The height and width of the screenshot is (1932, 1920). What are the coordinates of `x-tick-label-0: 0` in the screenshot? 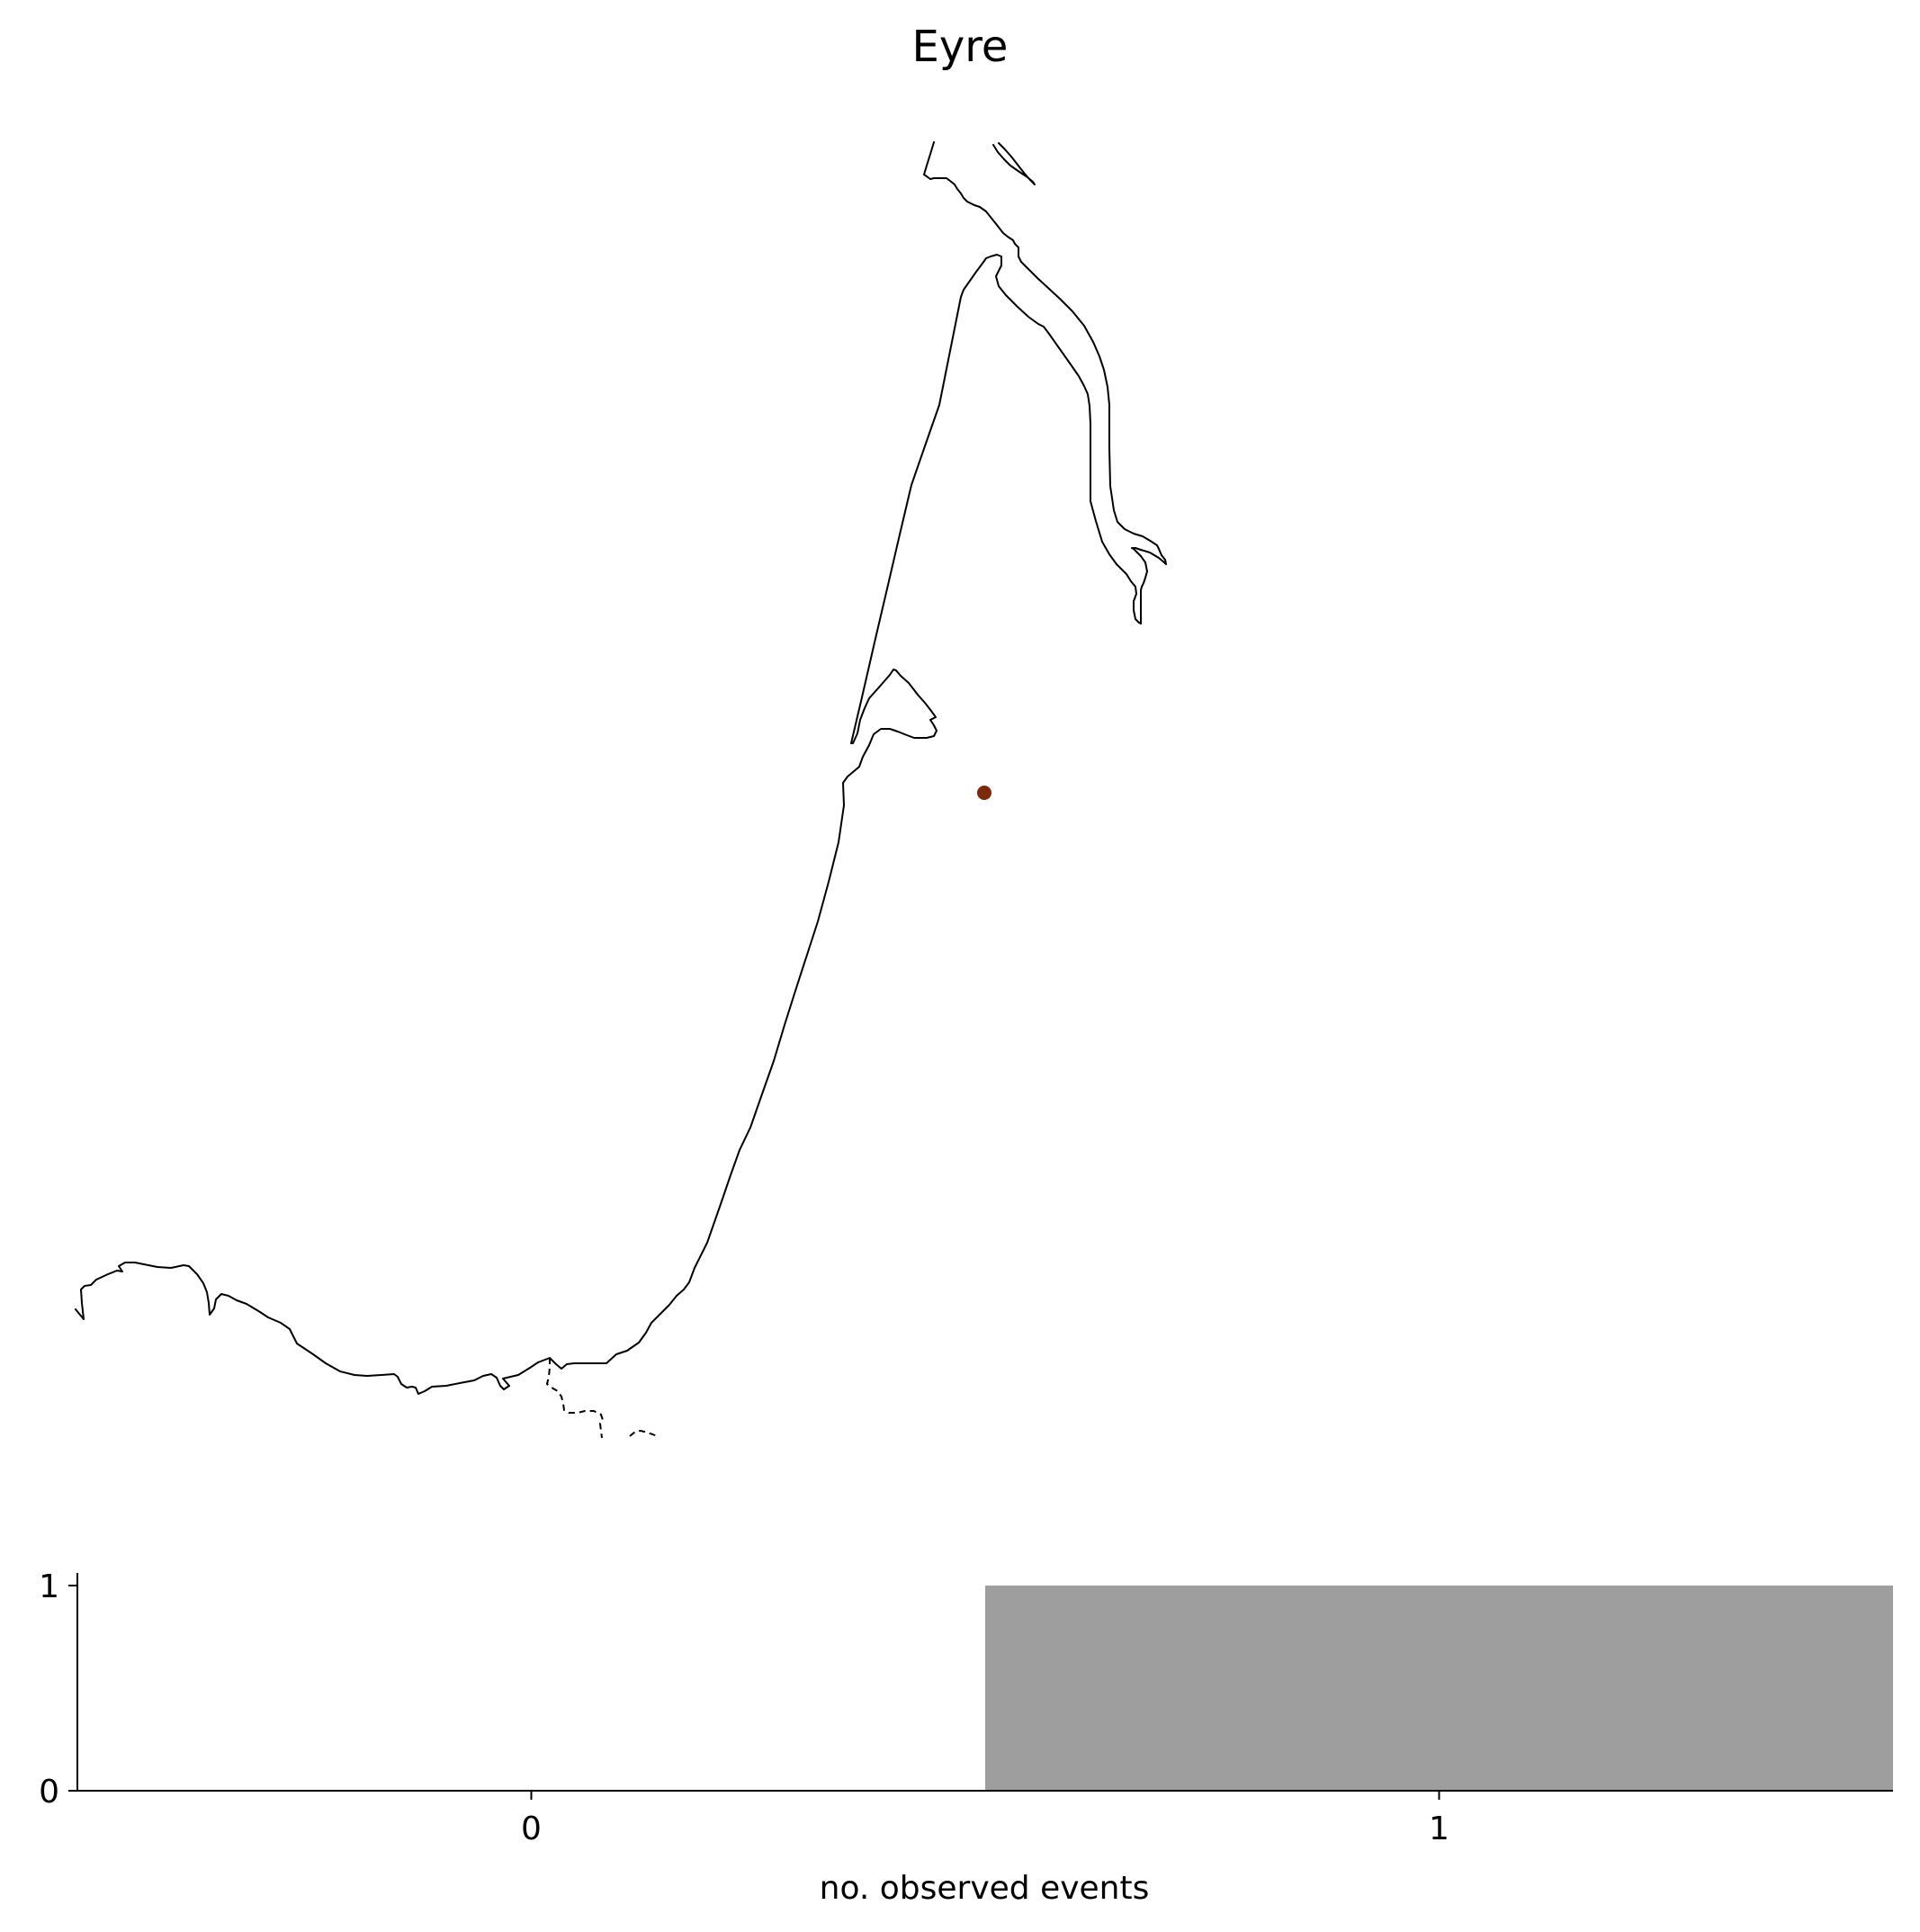 It's located at (531, 1829).